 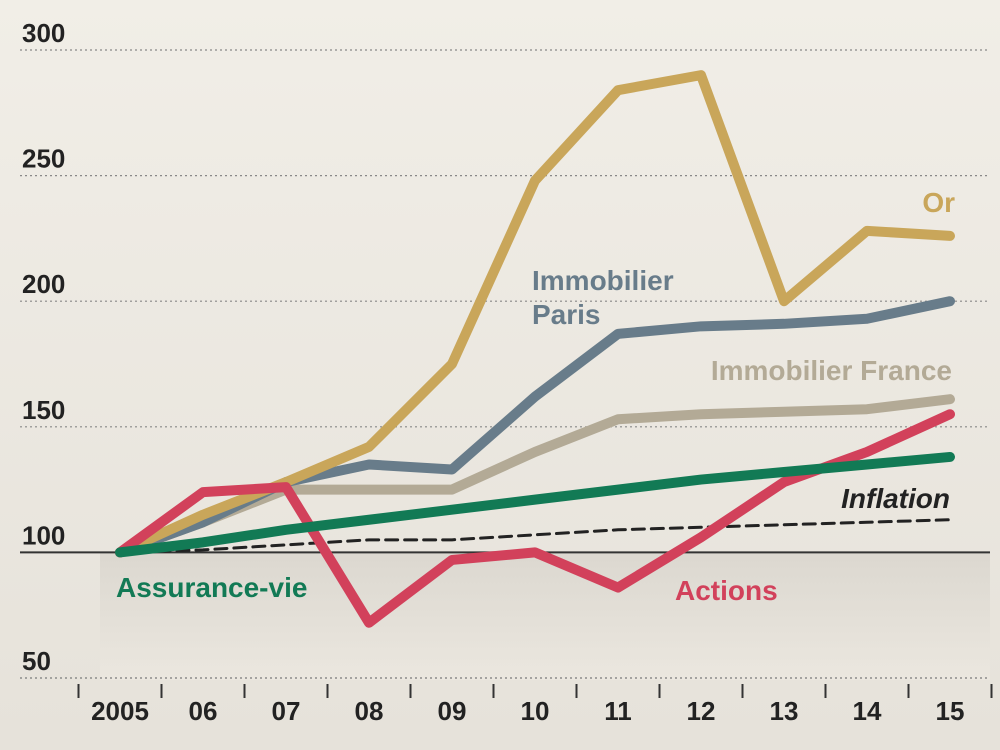 What do you see at coordinates (535, 711) in the screenshot?
I see `x-tick-label-10: 10` at bounding box center [535, 711].